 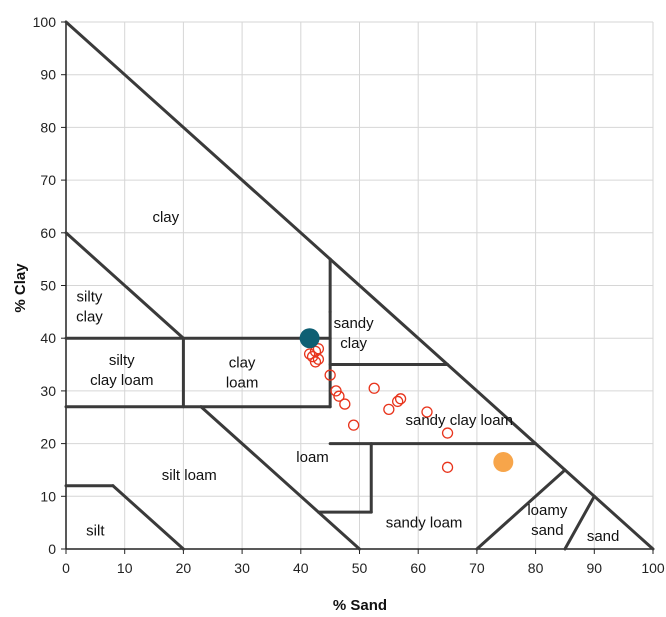 I want to click on region-label: silt loam, so click(x=189, y=475).